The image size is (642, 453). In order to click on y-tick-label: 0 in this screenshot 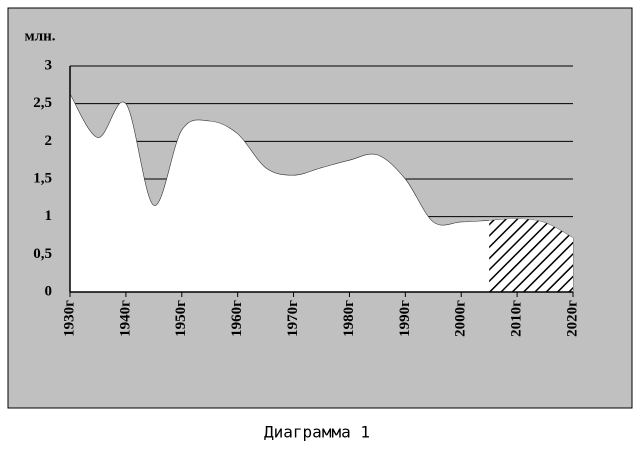, I will do `click(49, 291)`.